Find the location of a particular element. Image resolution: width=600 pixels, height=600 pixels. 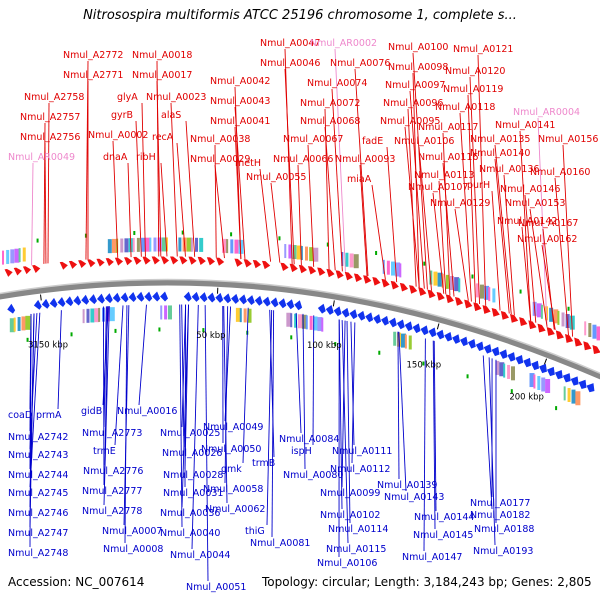

reverse-gene-label: Nmul_A0106 is located at coordinates (347, 563).